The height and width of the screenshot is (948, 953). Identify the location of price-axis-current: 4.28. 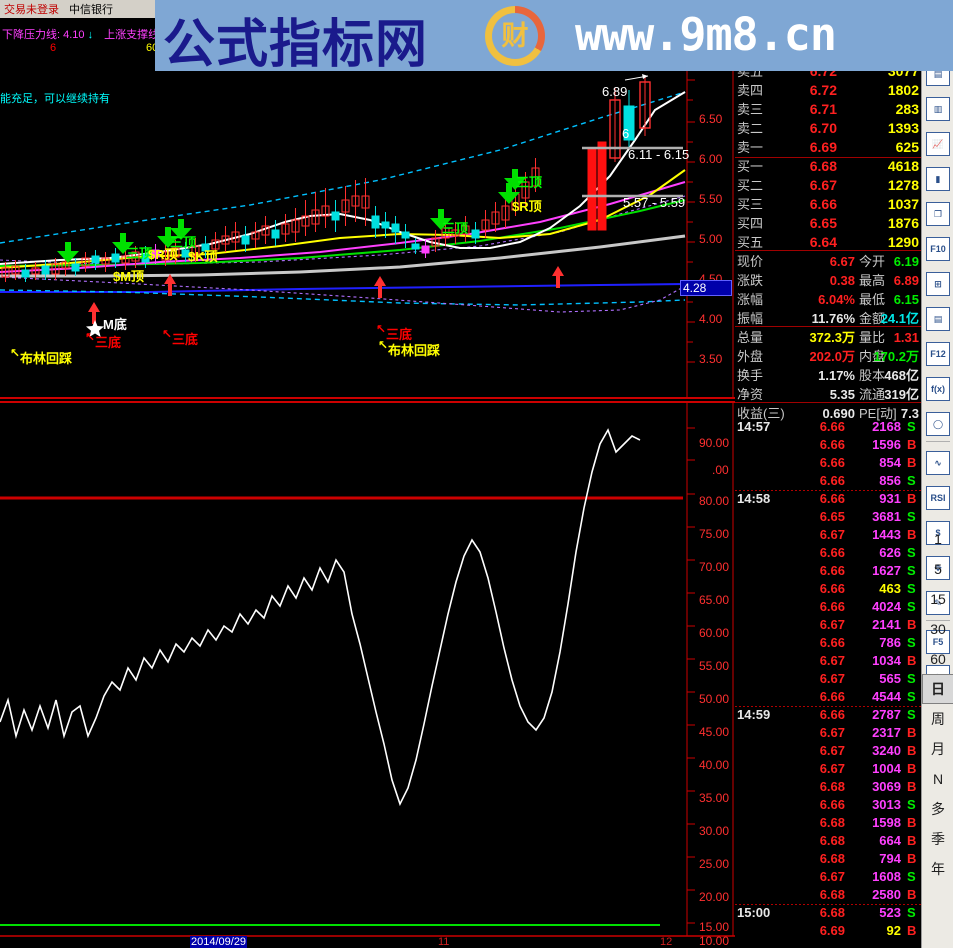
(706, 288).